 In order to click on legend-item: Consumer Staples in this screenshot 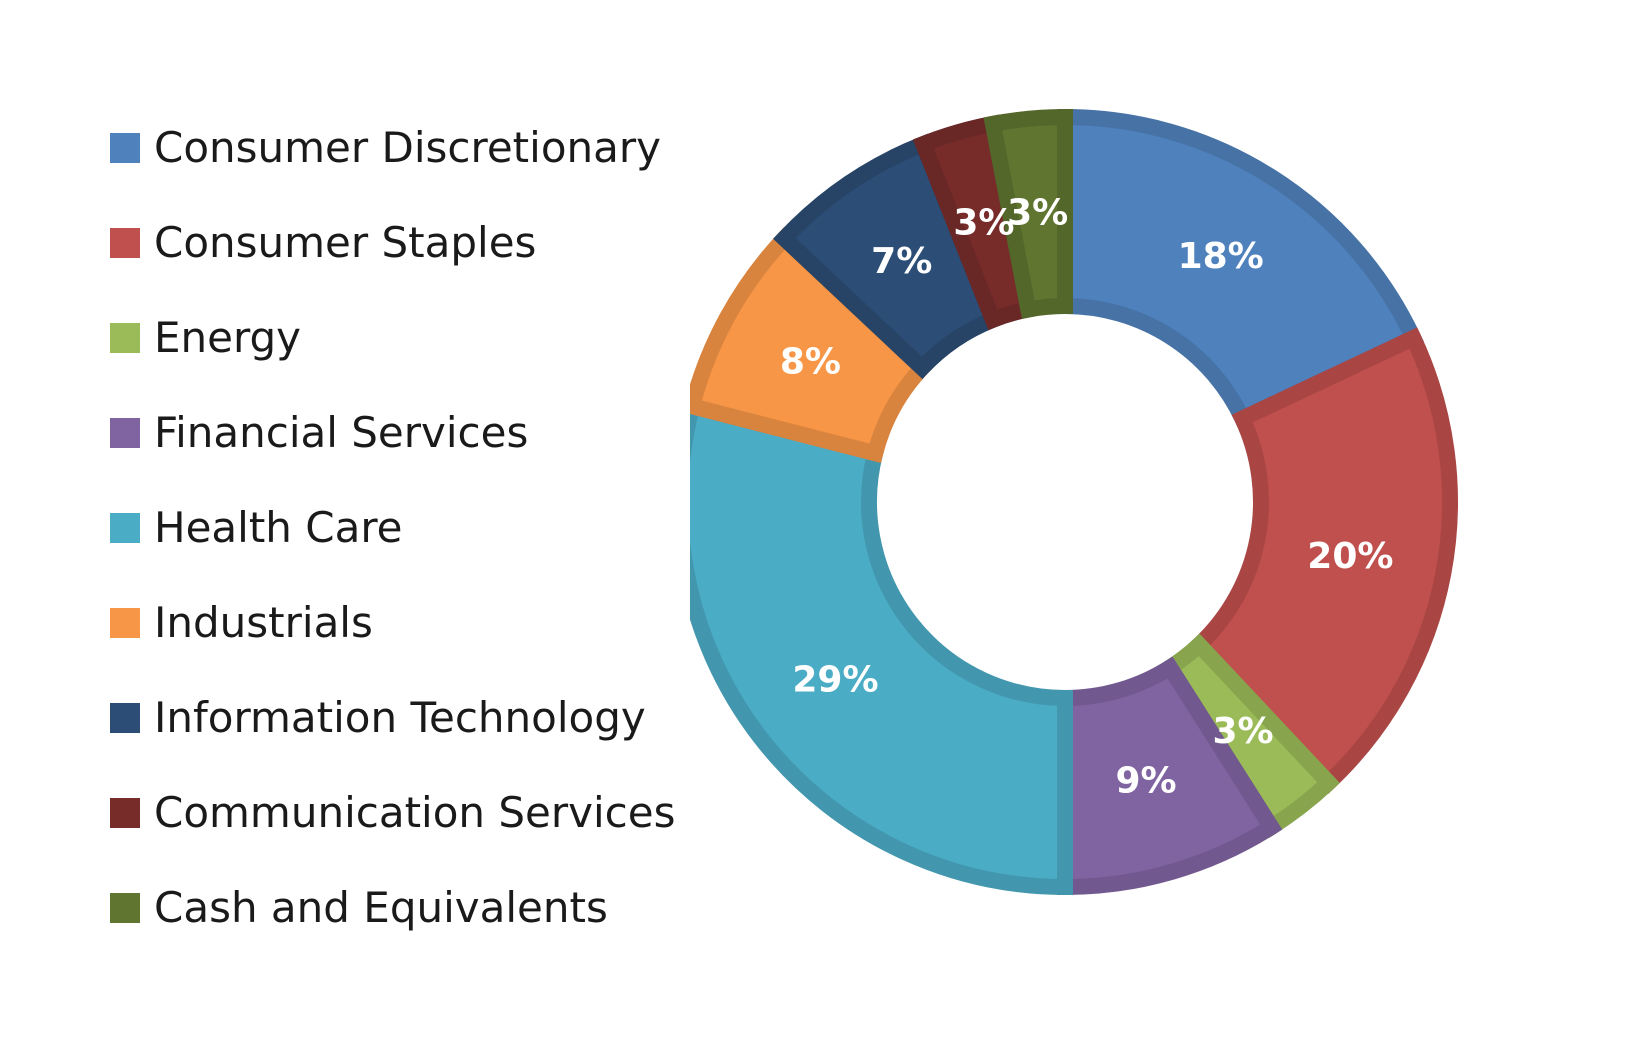, I will do `click(393, 242)`.